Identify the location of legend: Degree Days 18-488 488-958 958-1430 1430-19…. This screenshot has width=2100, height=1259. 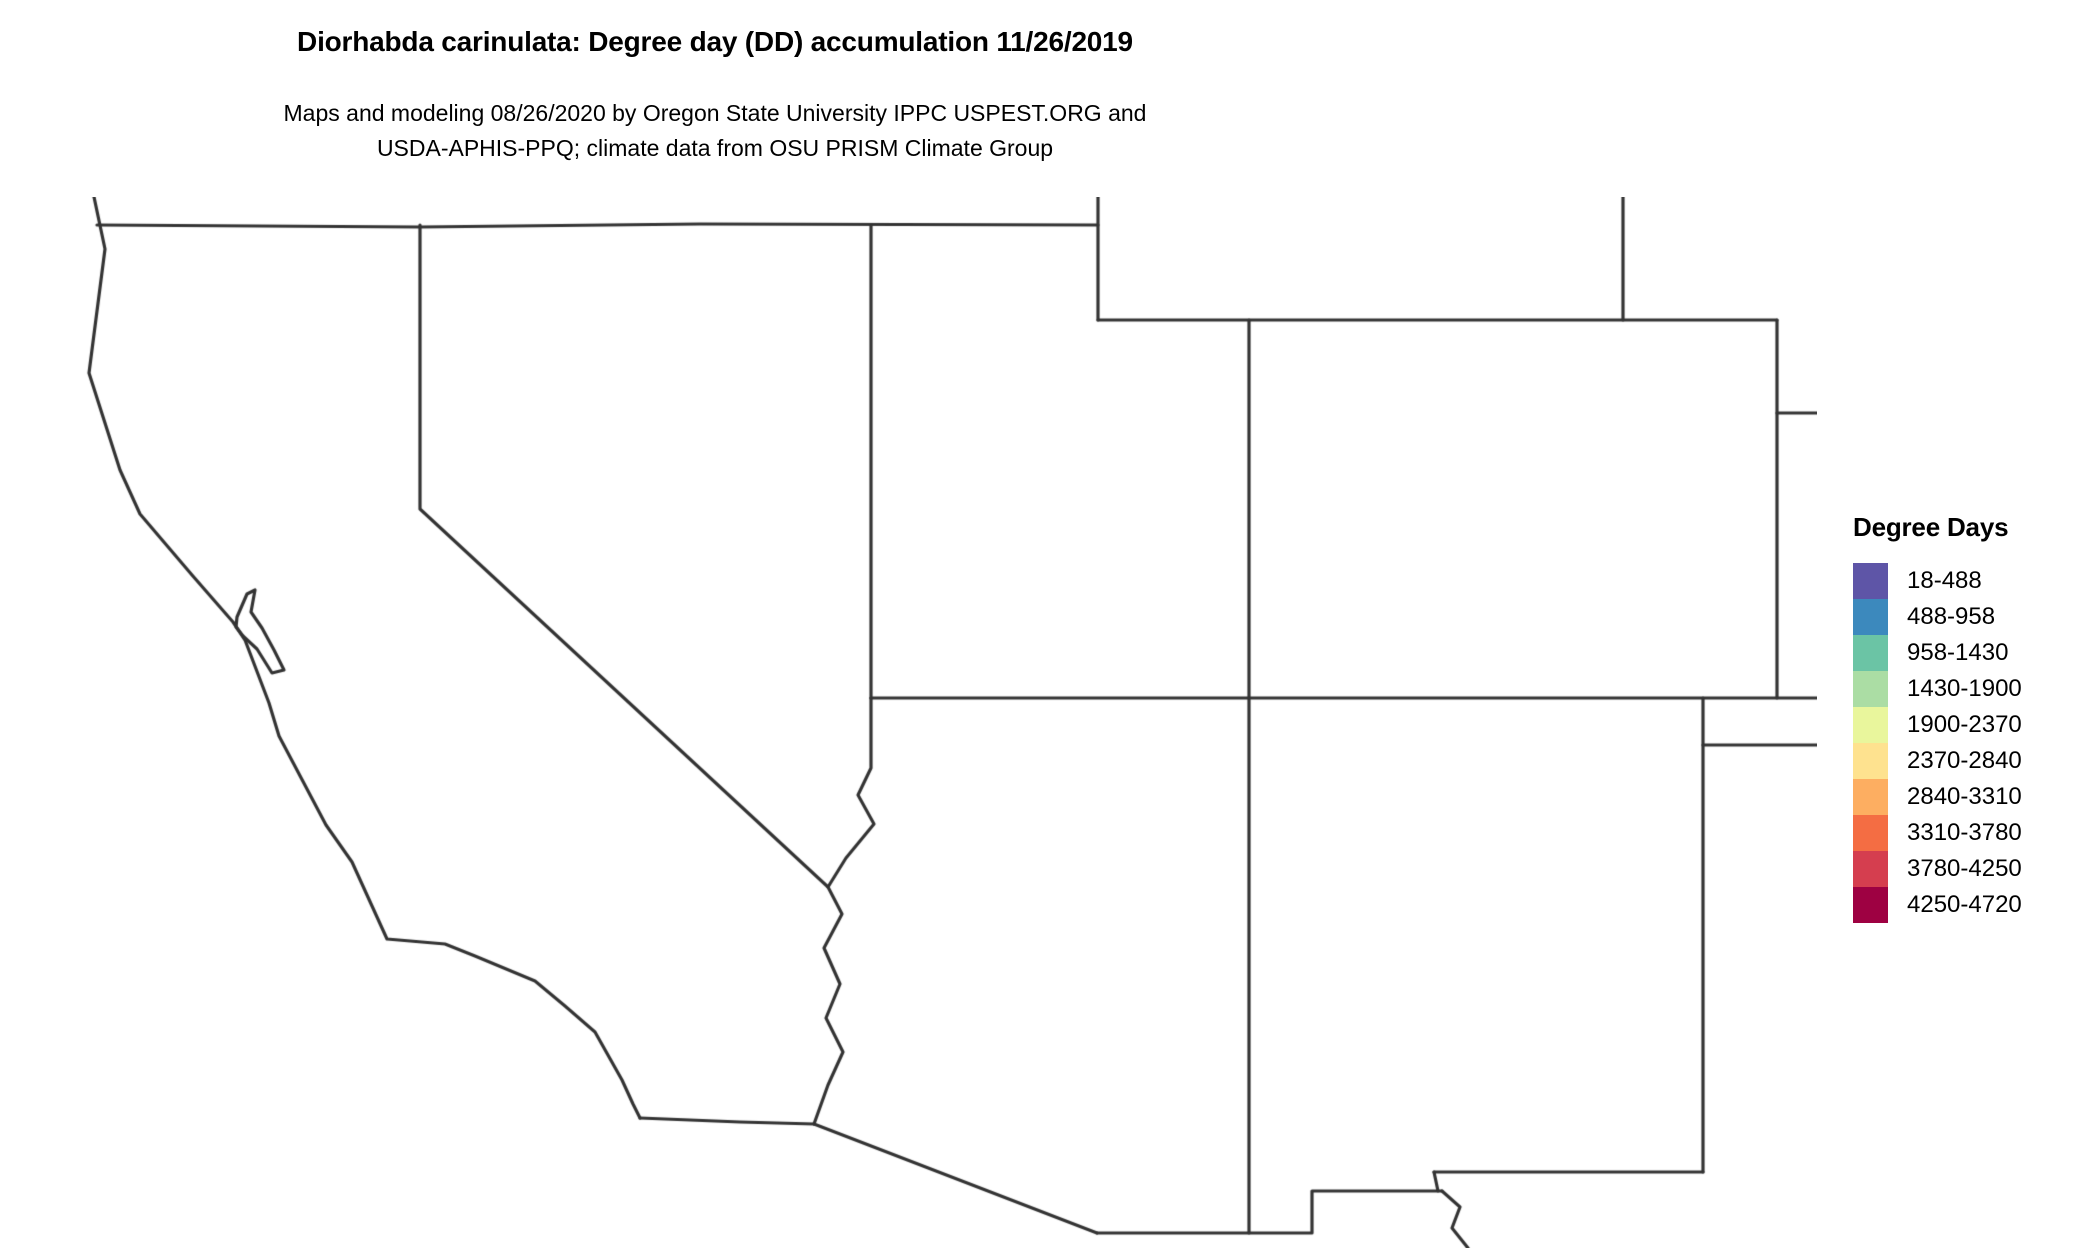
(1937, 717).